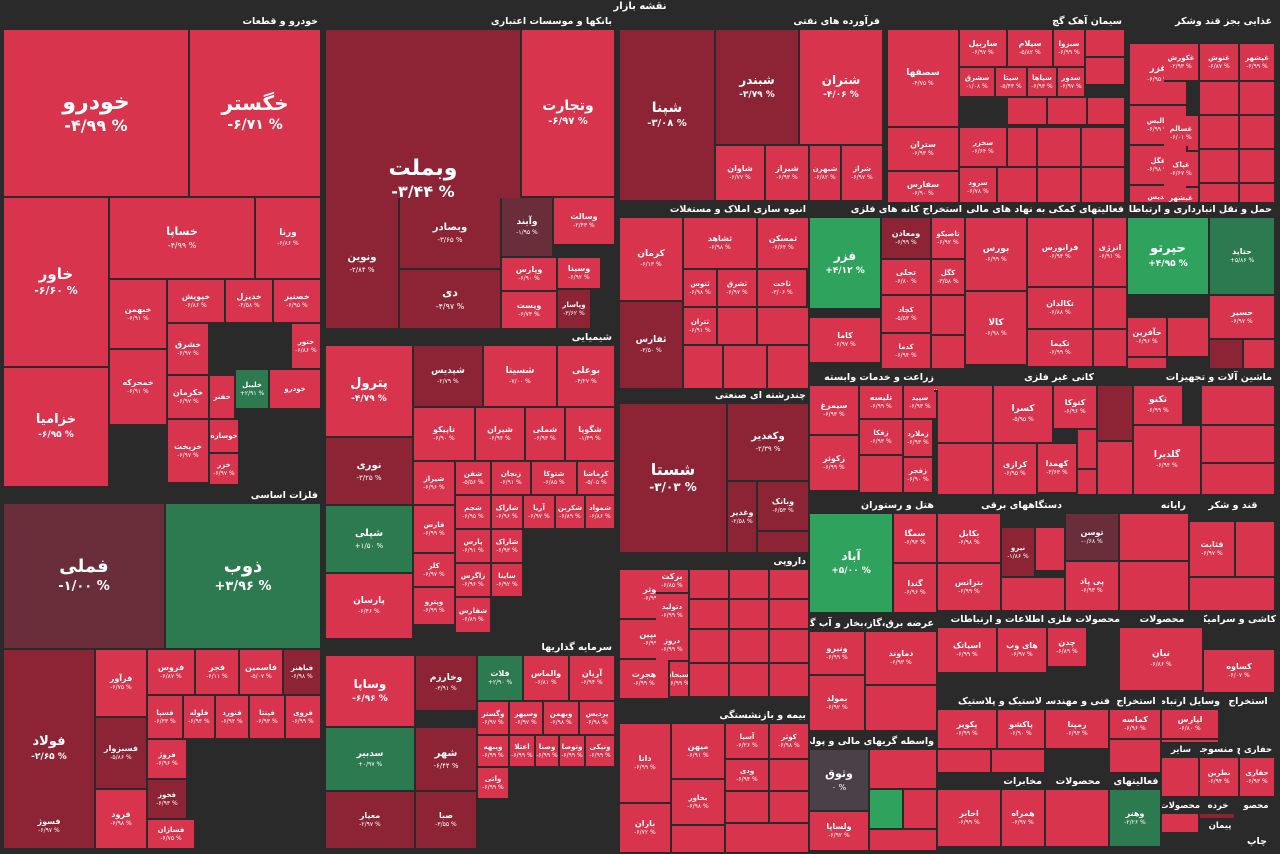 This screenshot has width=1280, height=854. What do you see at coordinates (233, 718) in the screenshot?
I see `treemap-tile: فنورد -۶/۹۲ %` at bounding box center [233, 718].